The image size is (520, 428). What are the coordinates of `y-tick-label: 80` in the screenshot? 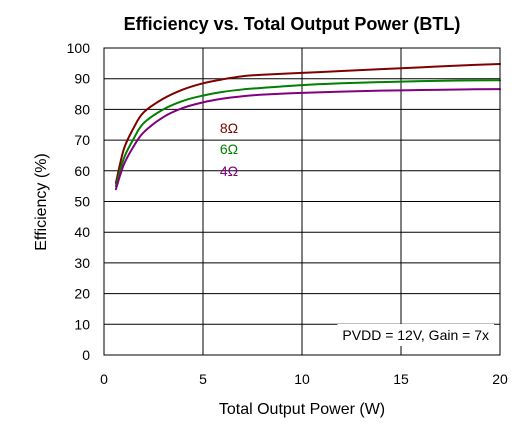 It's located at (82, 109).